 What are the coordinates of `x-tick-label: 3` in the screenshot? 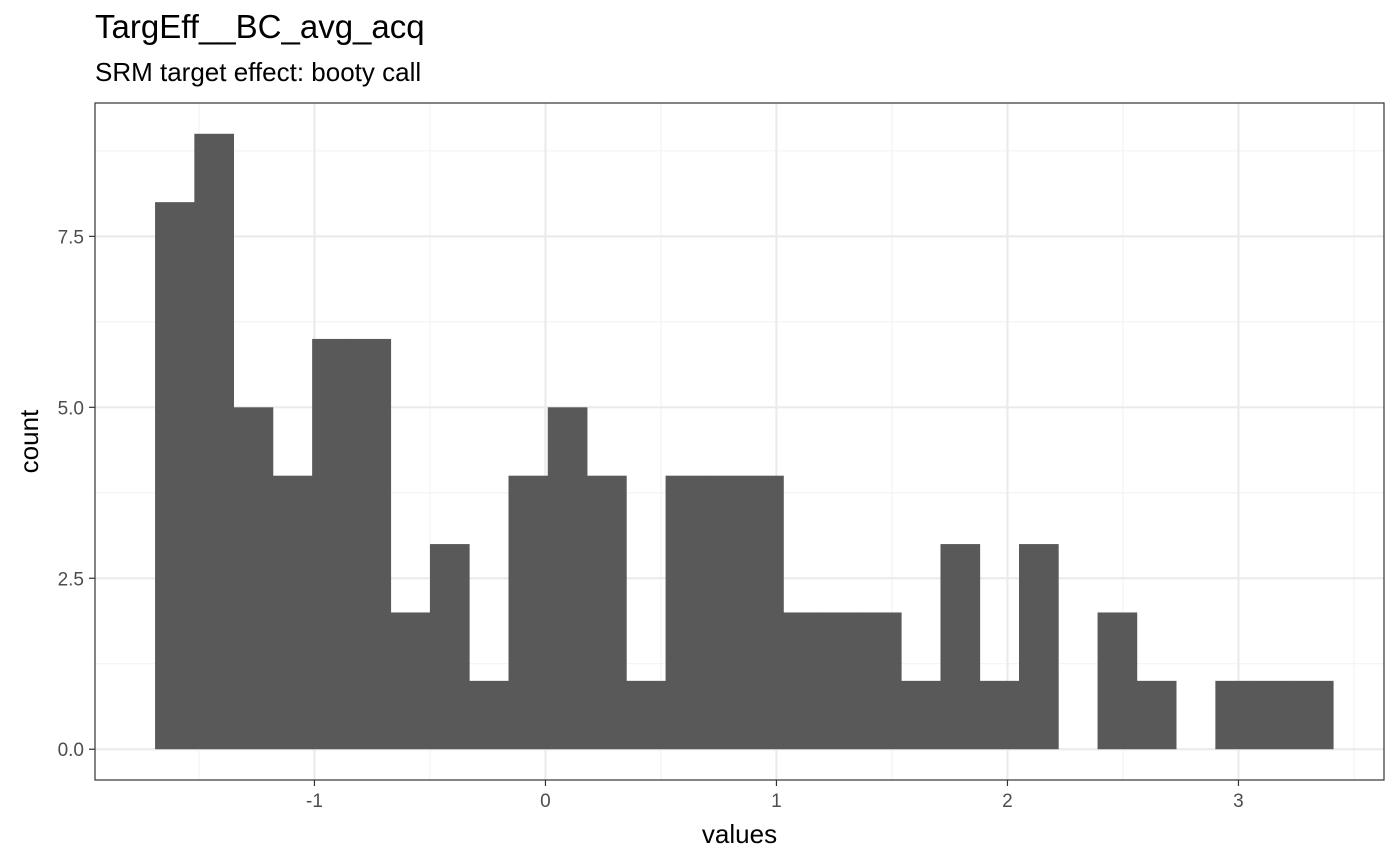 It's located at (1238, 801).